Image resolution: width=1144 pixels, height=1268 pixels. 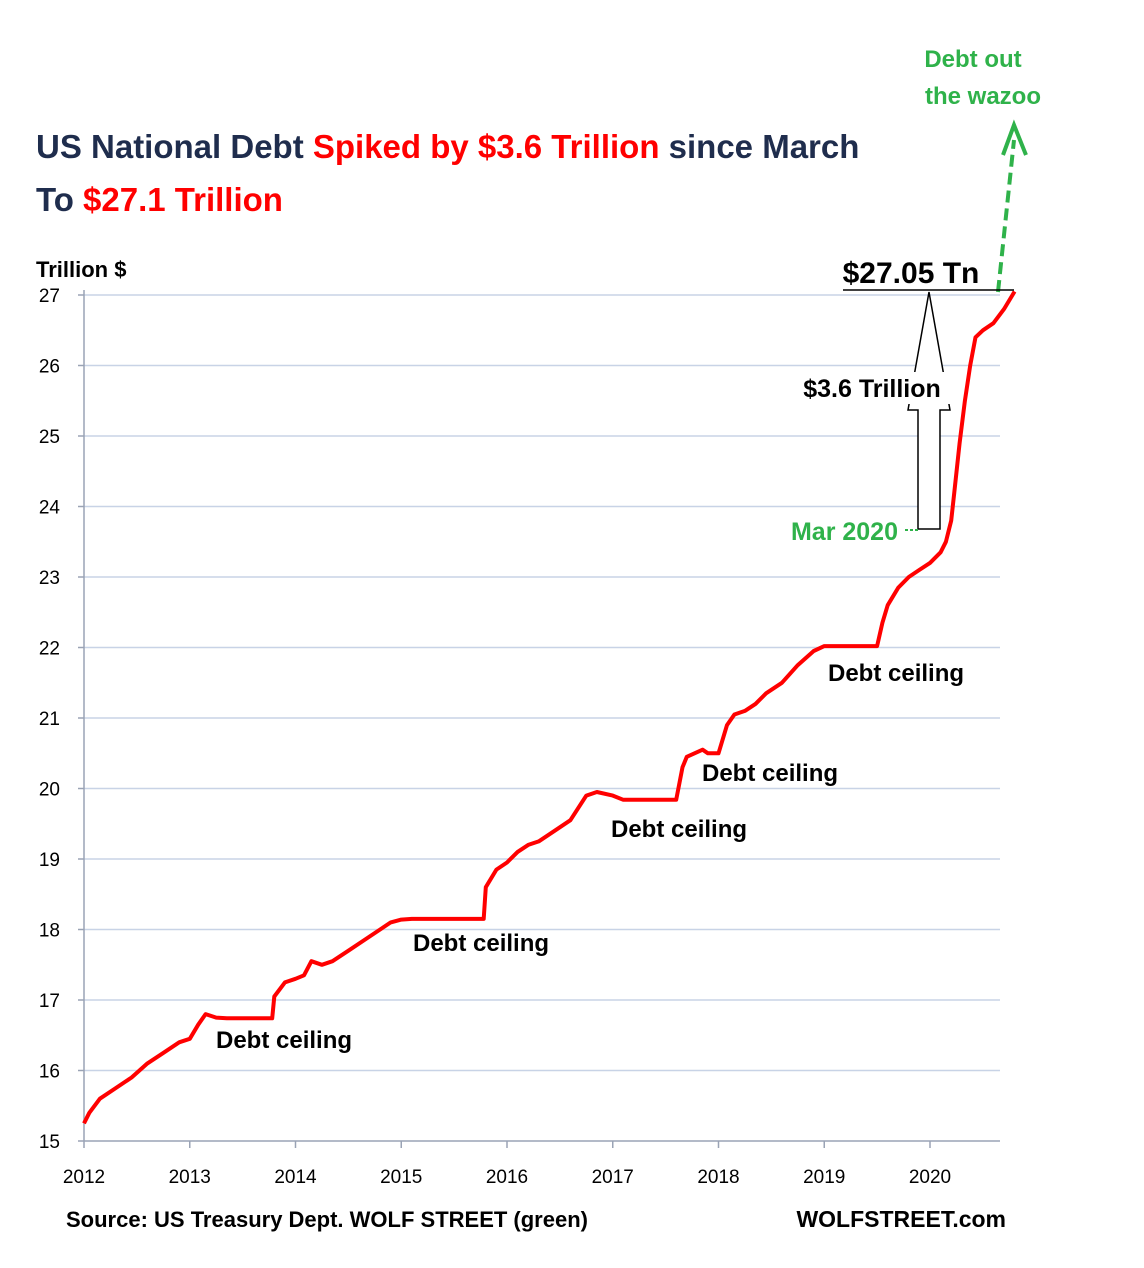 I want to click on title-line-2-part-0: To, so click(x=59, y=199).